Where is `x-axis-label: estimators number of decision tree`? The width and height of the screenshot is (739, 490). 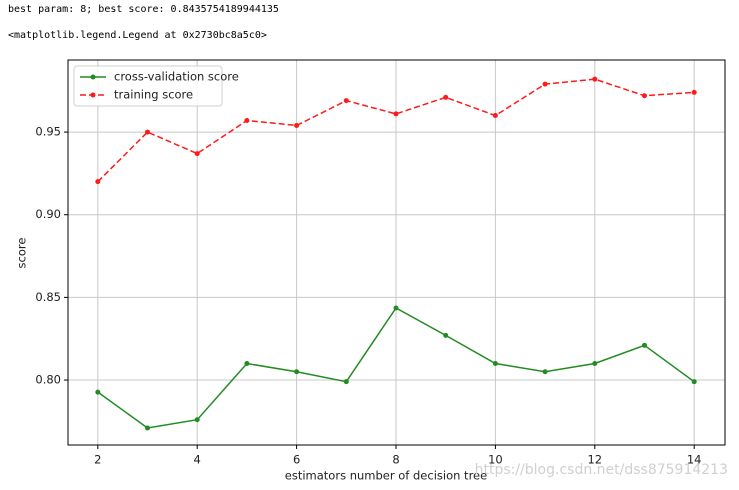
x-axis-label: estimators number of decision tree is located at coordinates (386, 476).